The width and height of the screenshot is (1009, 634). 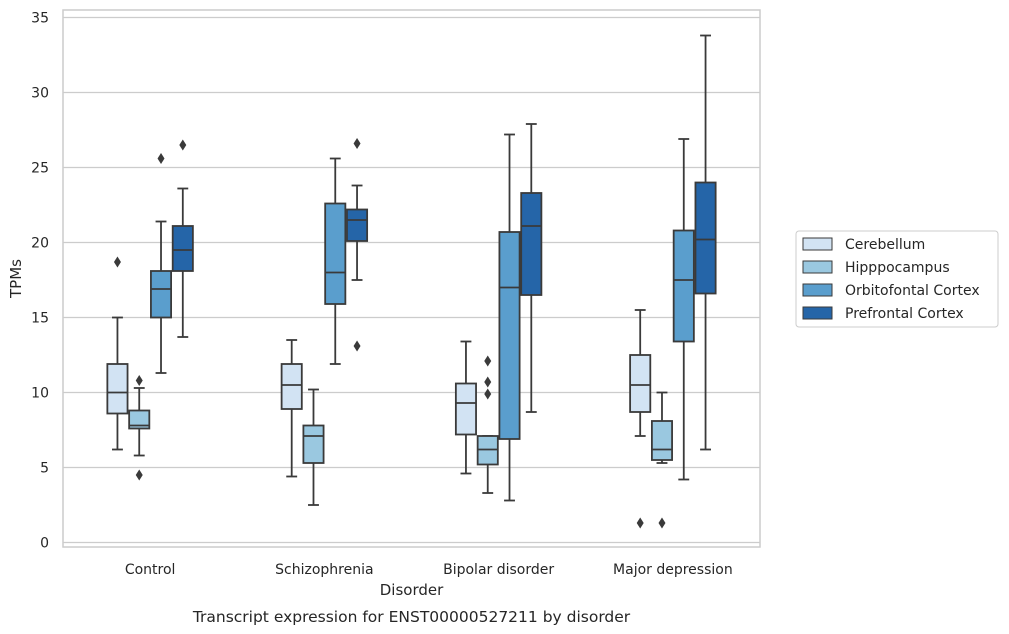 What do you see at coordinates (150, 570) in the screenshot?
I see `x-tick-label: Control` at bounding box center [150, 570].